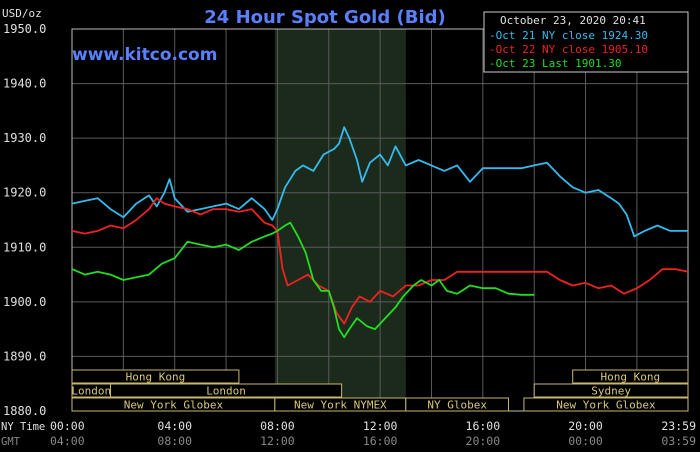  I want to click on legend-entry: -Oct 22 NY close 1905.10, so click(568, 49).